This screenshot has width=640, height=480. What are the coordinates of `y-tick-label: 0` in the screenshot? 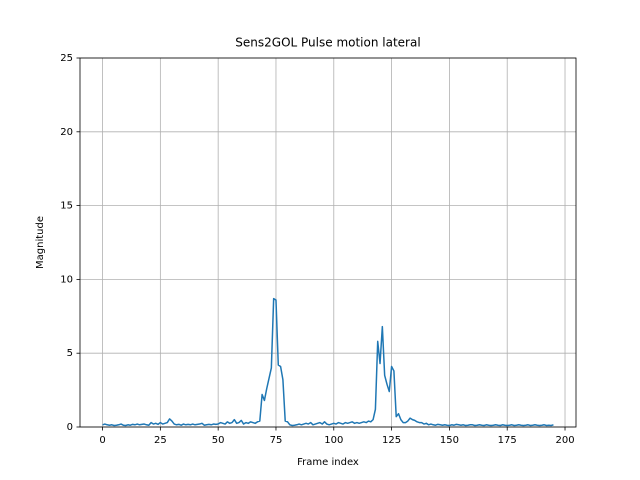 It's located at (70, 427).